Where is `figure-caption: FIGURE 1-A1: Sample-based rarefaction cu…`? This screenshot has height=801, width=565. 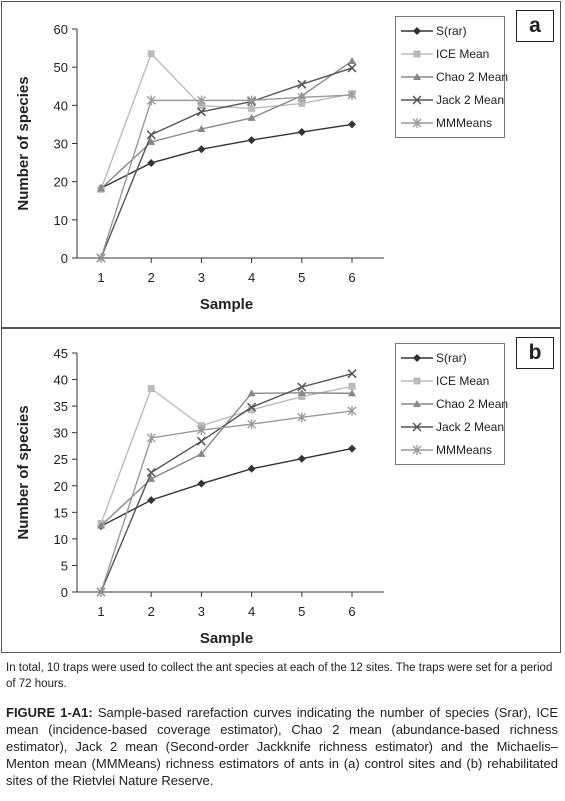
figure-caption: FIGURE 1-A1: Sample-based rarefaction cu… is located at coordinates (282, 746).